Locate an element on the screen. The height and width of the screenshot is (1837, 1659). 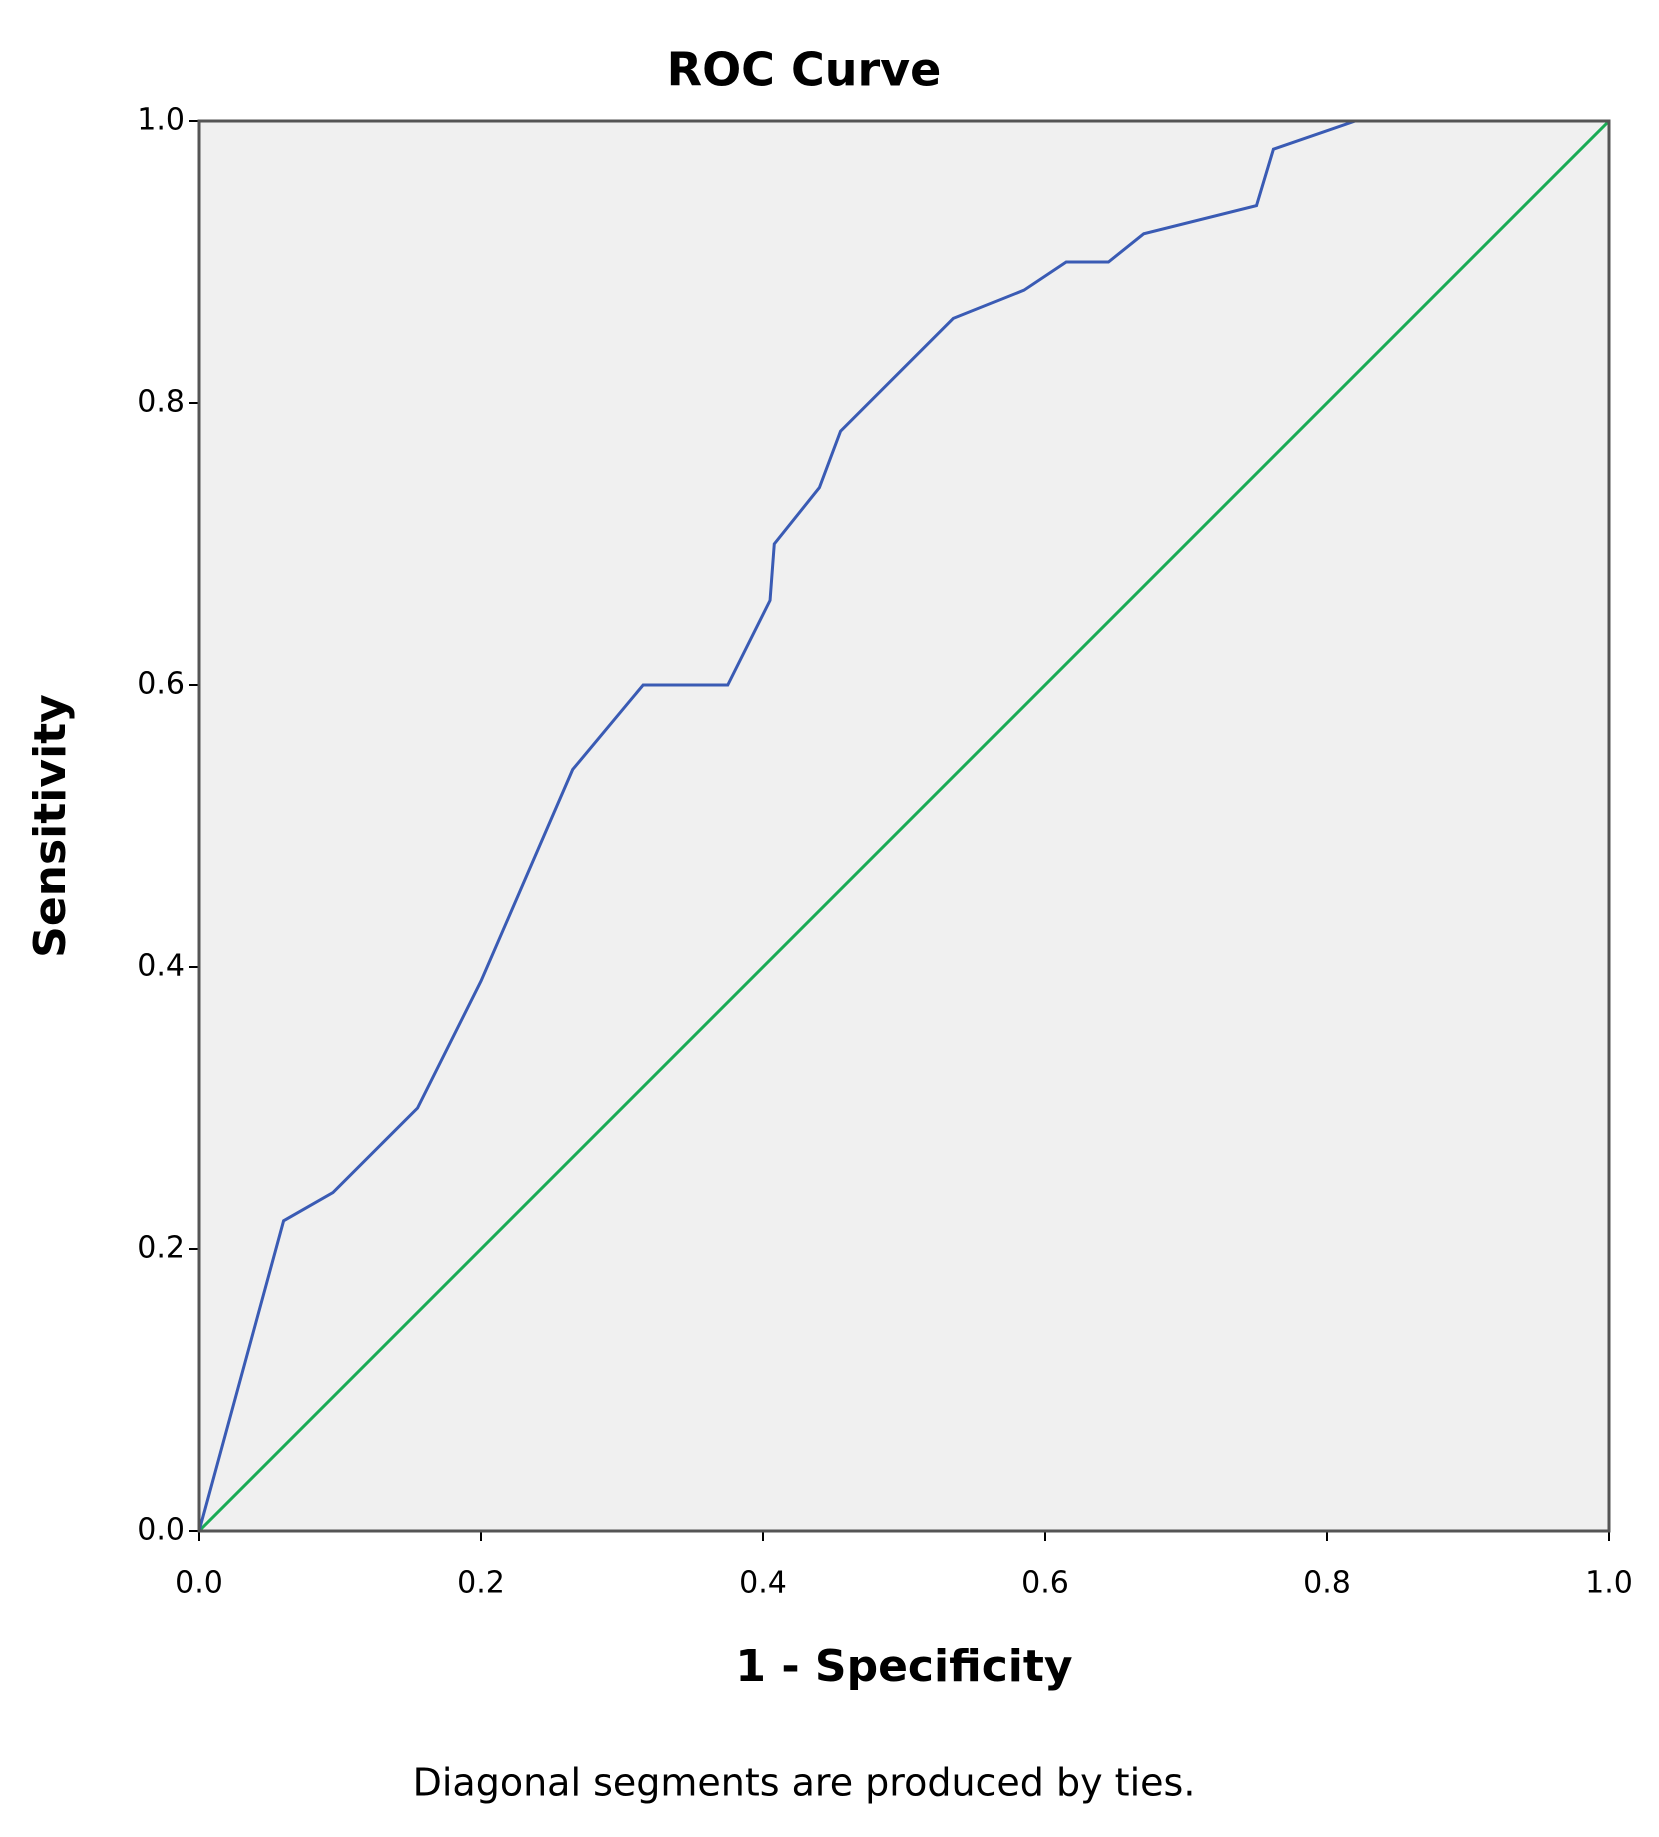
x-tick-label: 0.6 is located at coordinates (1045, 1583).